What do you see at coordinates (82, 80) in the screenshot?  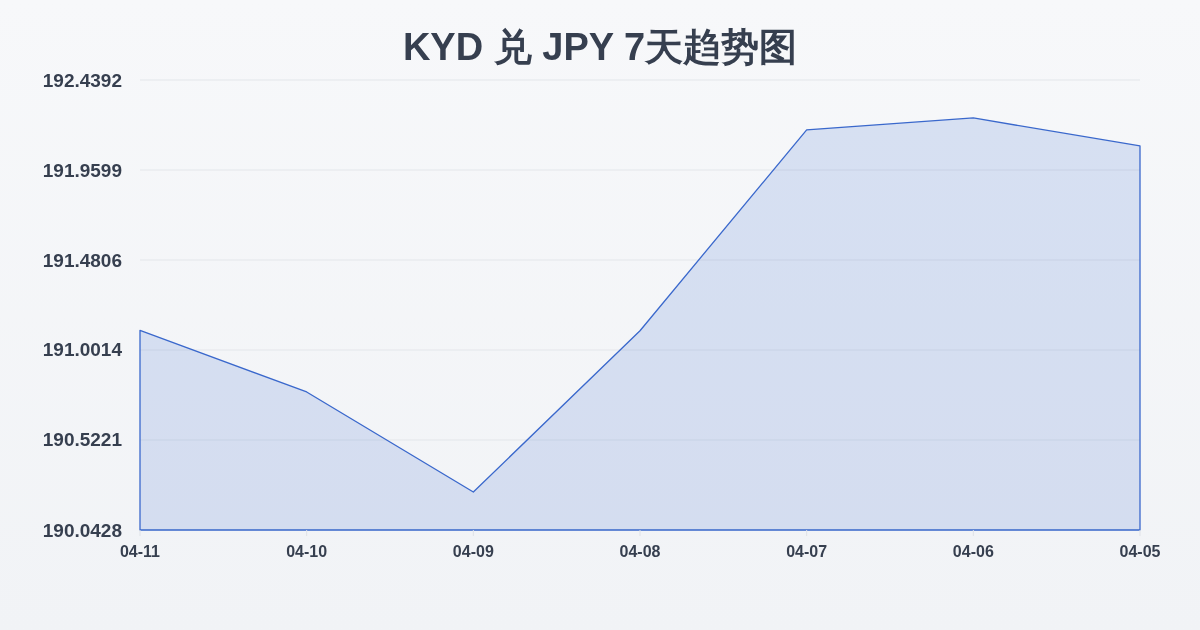 I see `y-tick-label: 192.4392` at bounding box center [82, 80].